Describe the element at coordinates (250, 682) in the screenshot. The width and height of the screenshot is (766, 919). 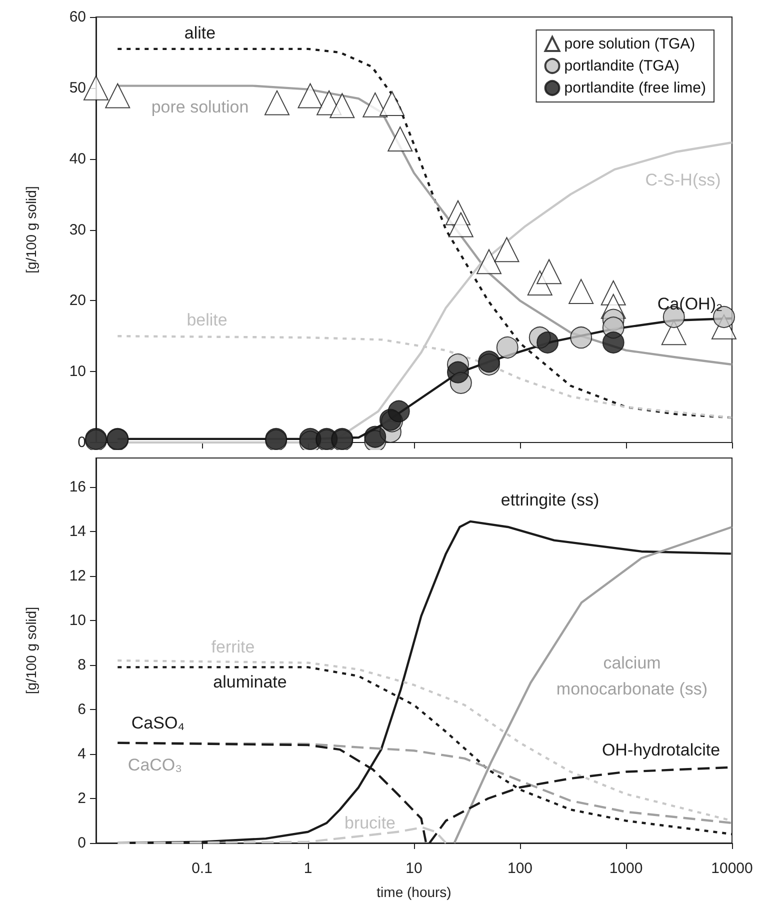
I see `series-label: aluminate` at that location.